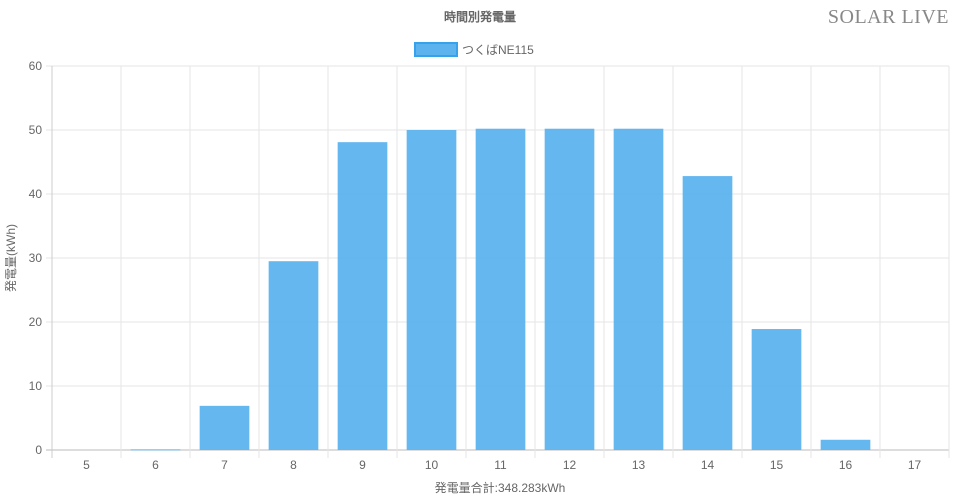 The image size is (959, 500). I want to click on y-tick-label: 0, so click(38, 450).